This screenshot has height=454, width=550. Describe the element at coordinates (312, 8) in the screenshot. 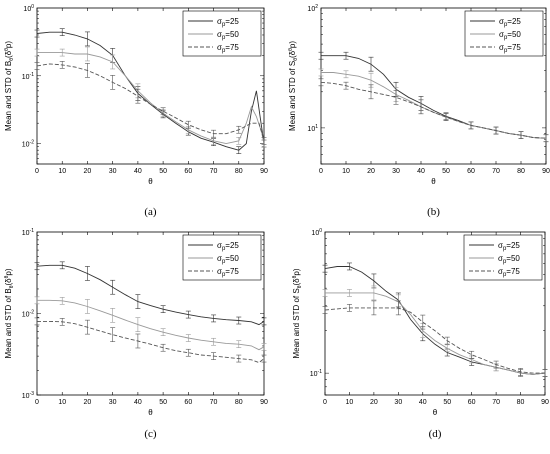

I see `y-tick-label: 10²` at that location.